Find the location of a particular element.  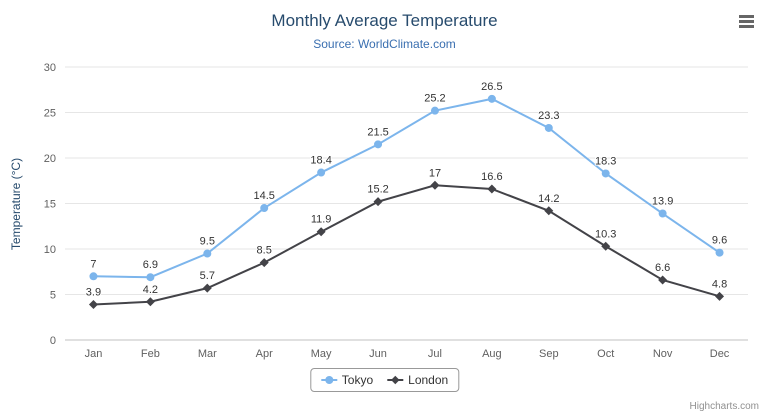

data-label: 3.9 is located at coordinates (93, 293).